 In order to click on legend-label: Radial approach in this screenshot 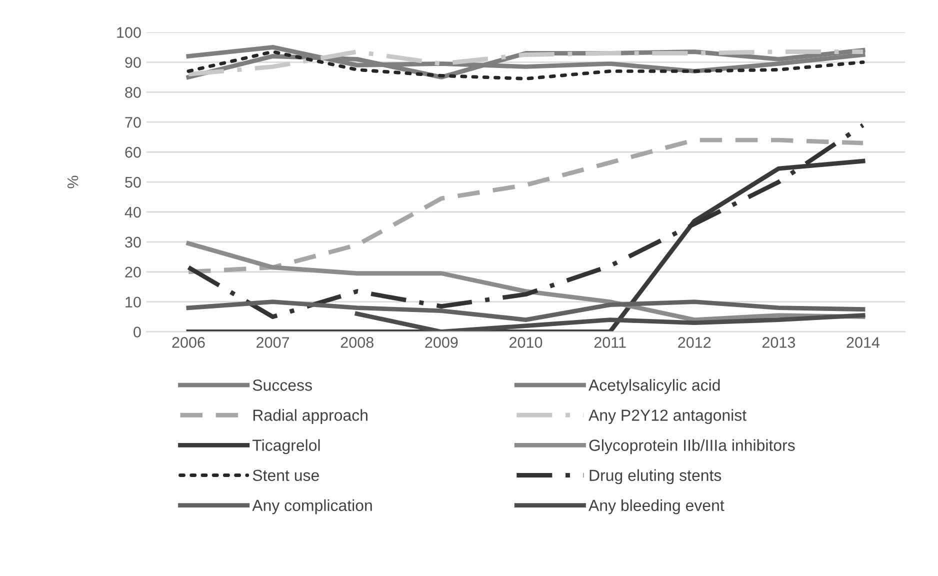, I will do `click(310, 416)`.